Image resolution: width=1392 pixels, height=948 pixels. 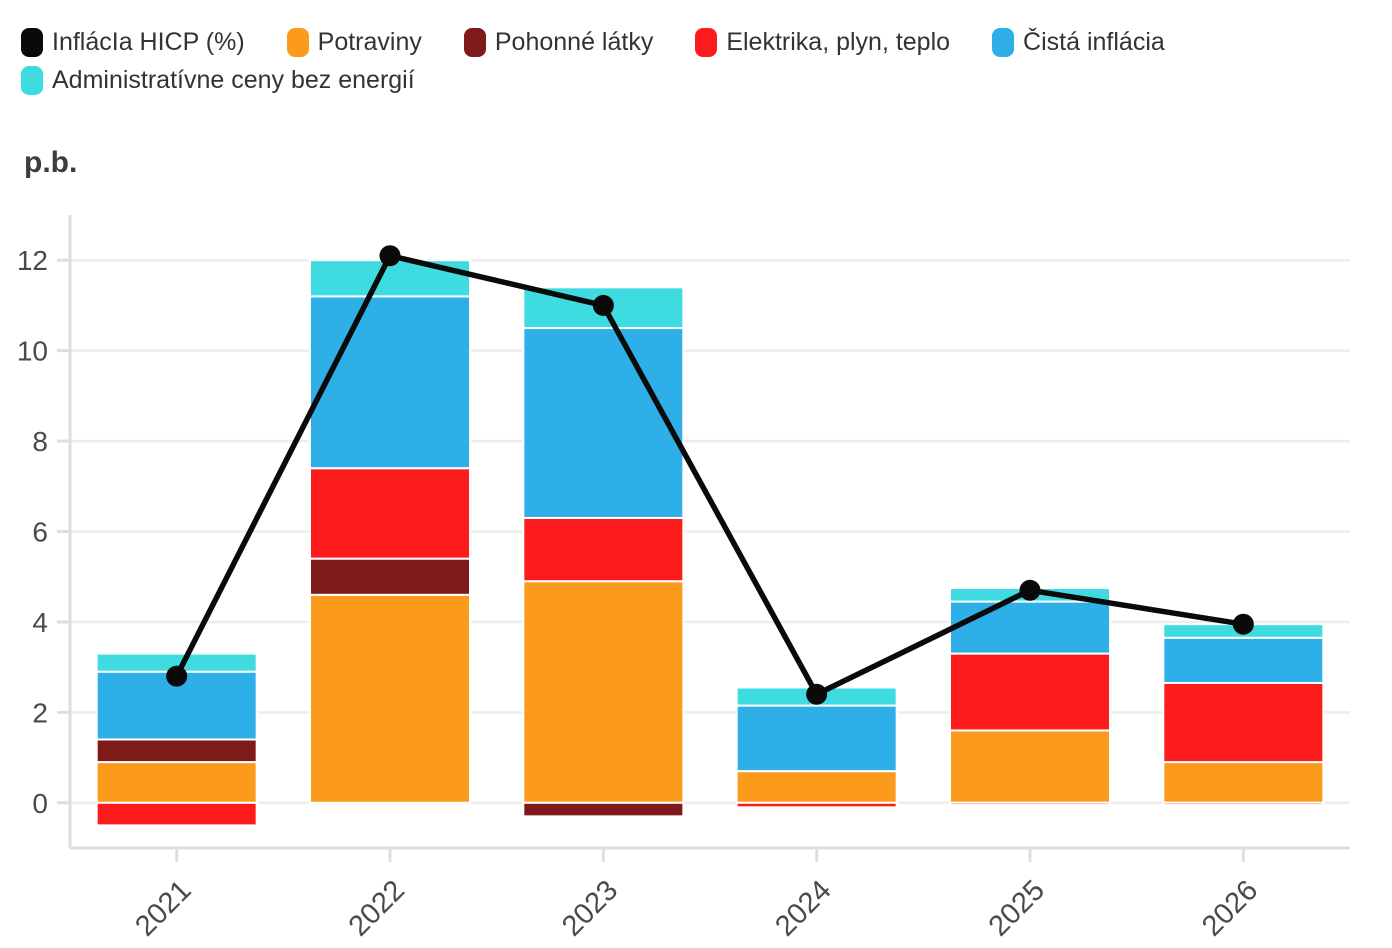 I want to click on legend-item-potraviny: Potraviny, so click(x=354, y=42).